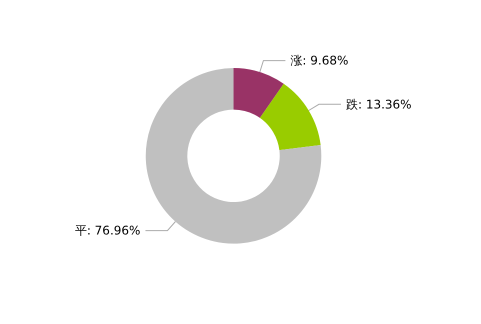  Describe the element at coordinates (379, 104) in the screenshot. I see `slice-label: 跌: 13.36%` at that location.